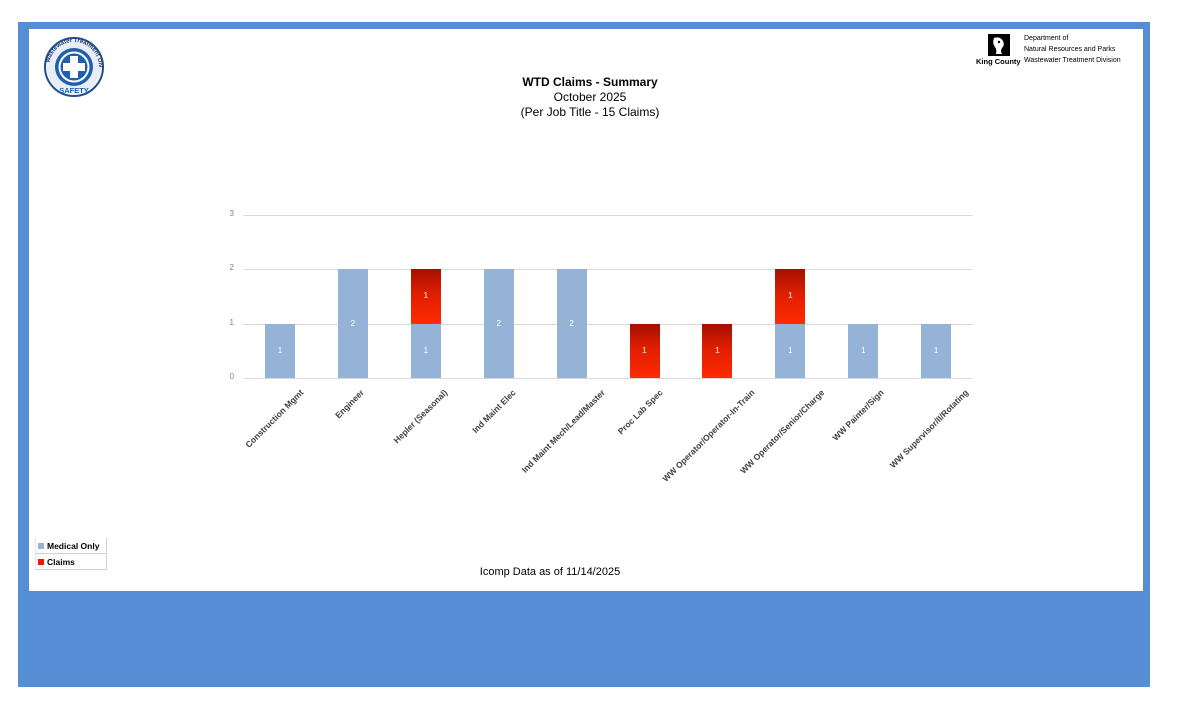 Image resolution: width=1180 pixels, height=716 pixels. I want to click on chart-legend: Medical Only Claims, so click(71, 554).